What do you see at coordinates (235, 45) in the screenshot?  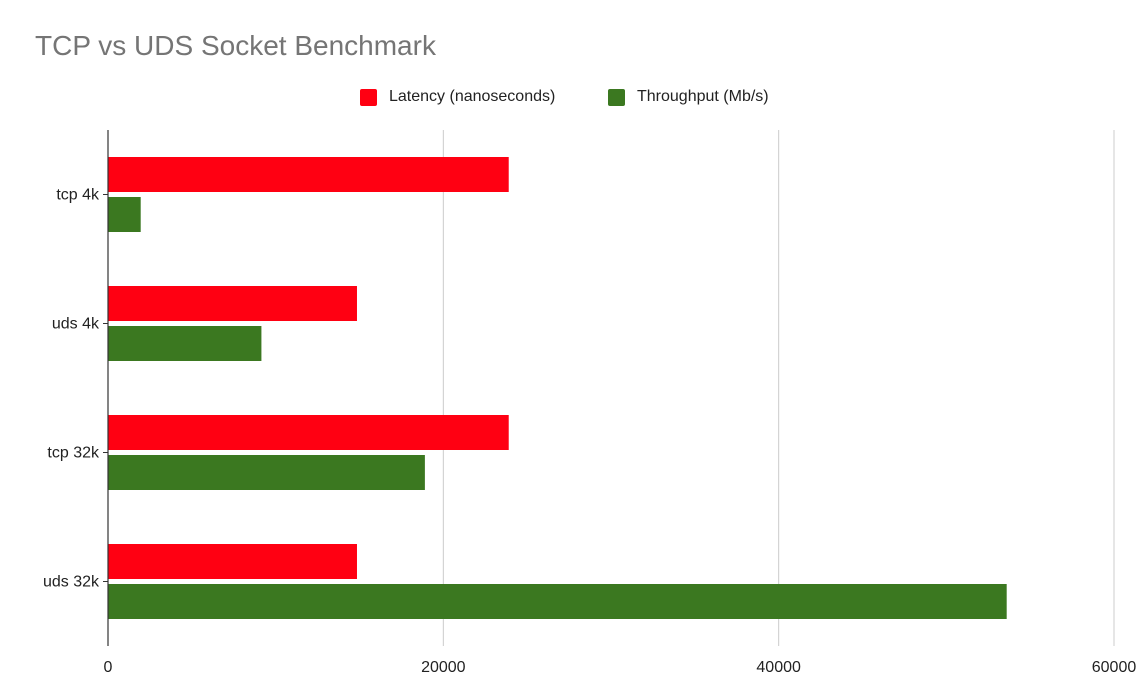 I see `chart-title: TCP vs UDS Socket Benchmark` at bounding box center [235, 45].